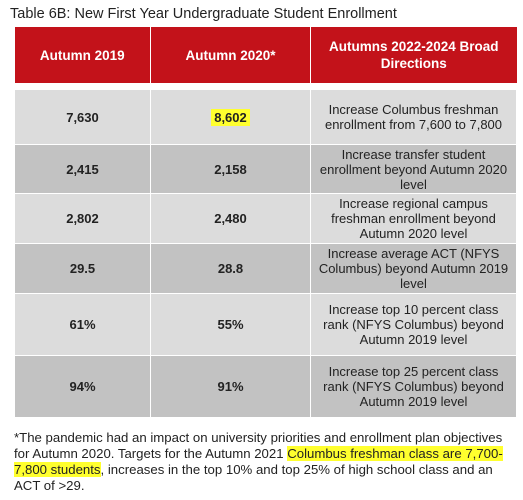 This screenshot has width=523, height=500. What do you see at coordinates (230, 268) in the screenshot?
I see `cell-autumn-2020: 28.8` at bounding box center [230, 268].